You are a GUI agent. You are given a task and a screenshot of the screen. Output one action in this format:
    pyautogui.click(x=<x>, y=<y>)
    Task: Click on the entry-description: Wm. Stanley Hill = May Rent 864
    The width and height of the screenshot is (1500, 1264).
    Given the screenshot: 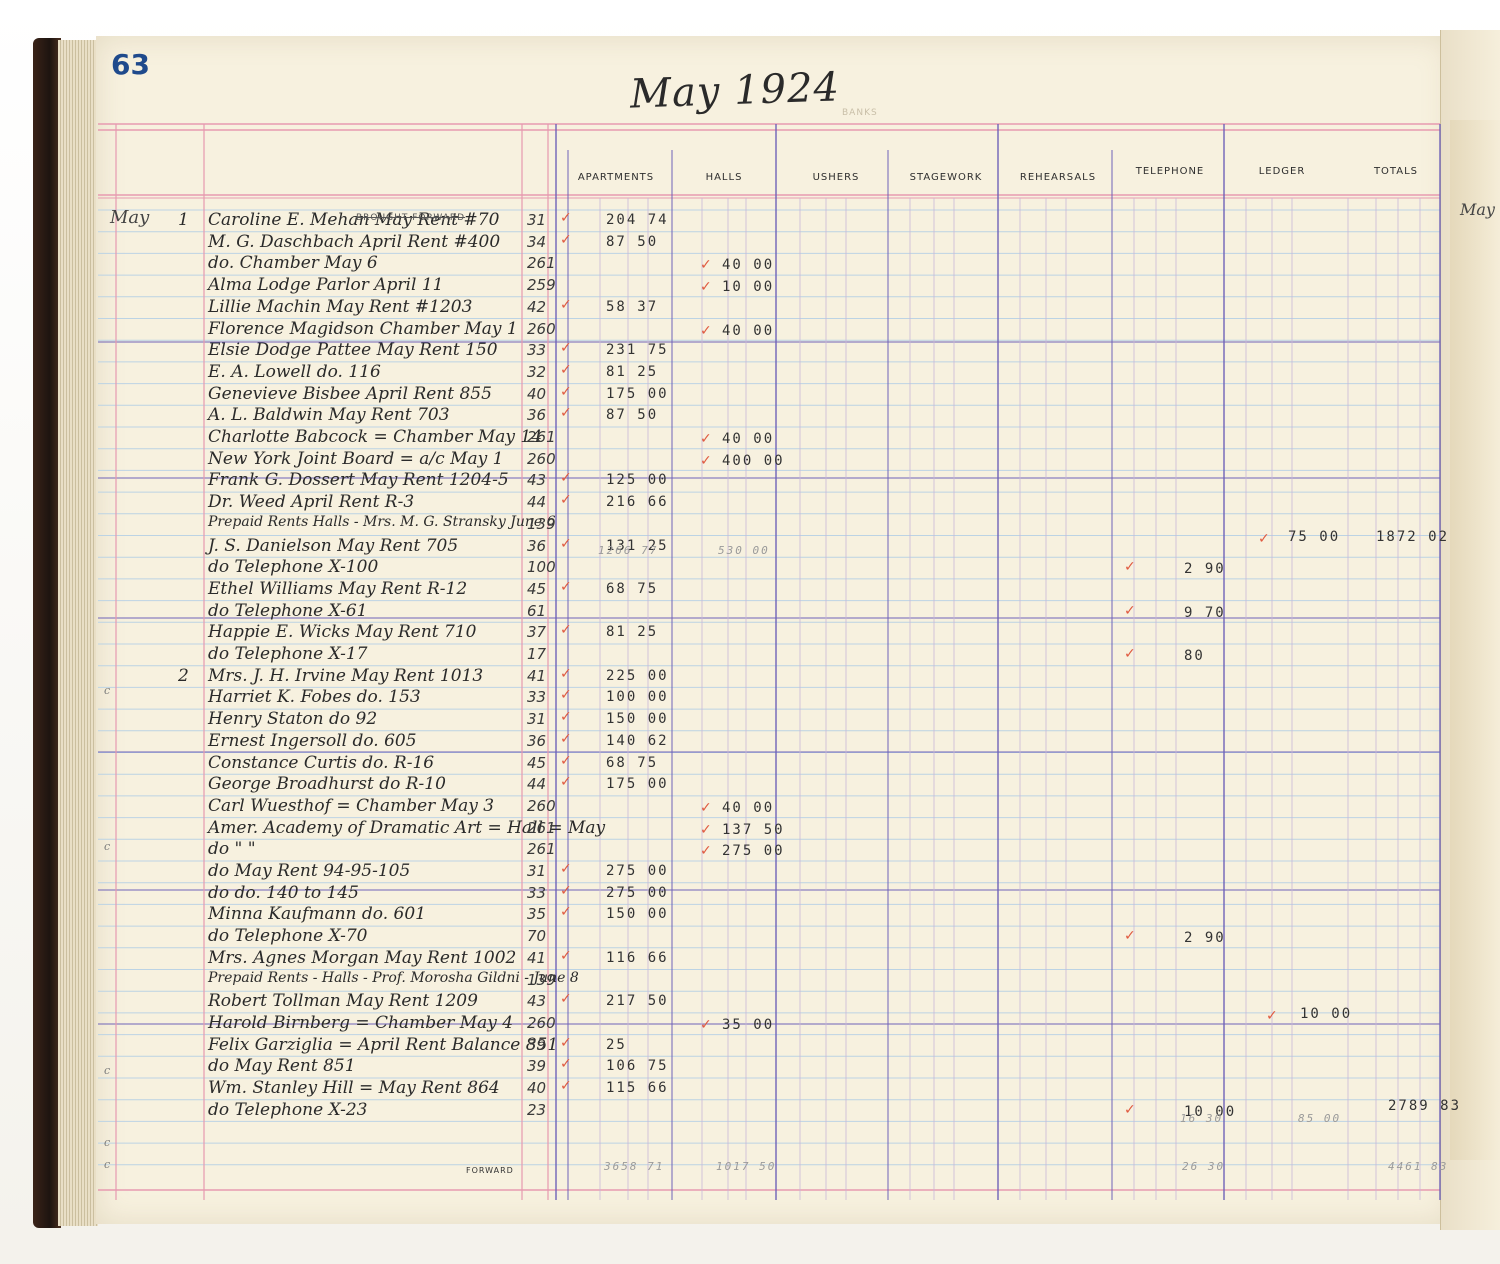 What is the action you would take?
    pyautogui.click(x=354, y=1088)
    